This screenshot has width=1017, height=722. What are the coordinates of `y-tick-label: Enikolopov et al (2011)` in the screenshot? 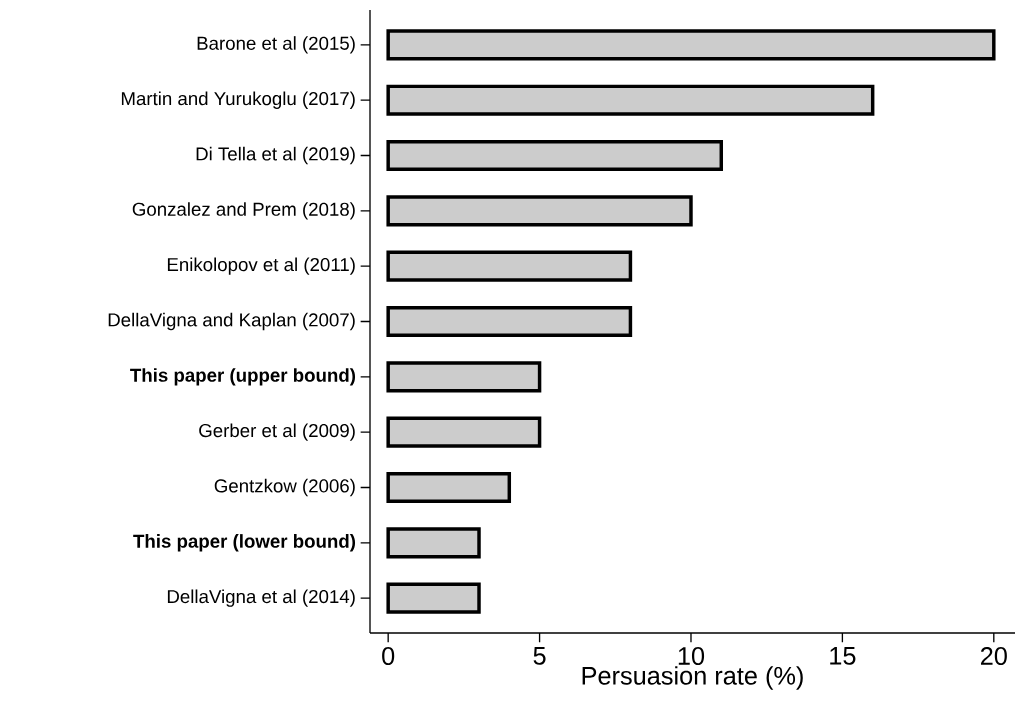 It's located at (261, 266).